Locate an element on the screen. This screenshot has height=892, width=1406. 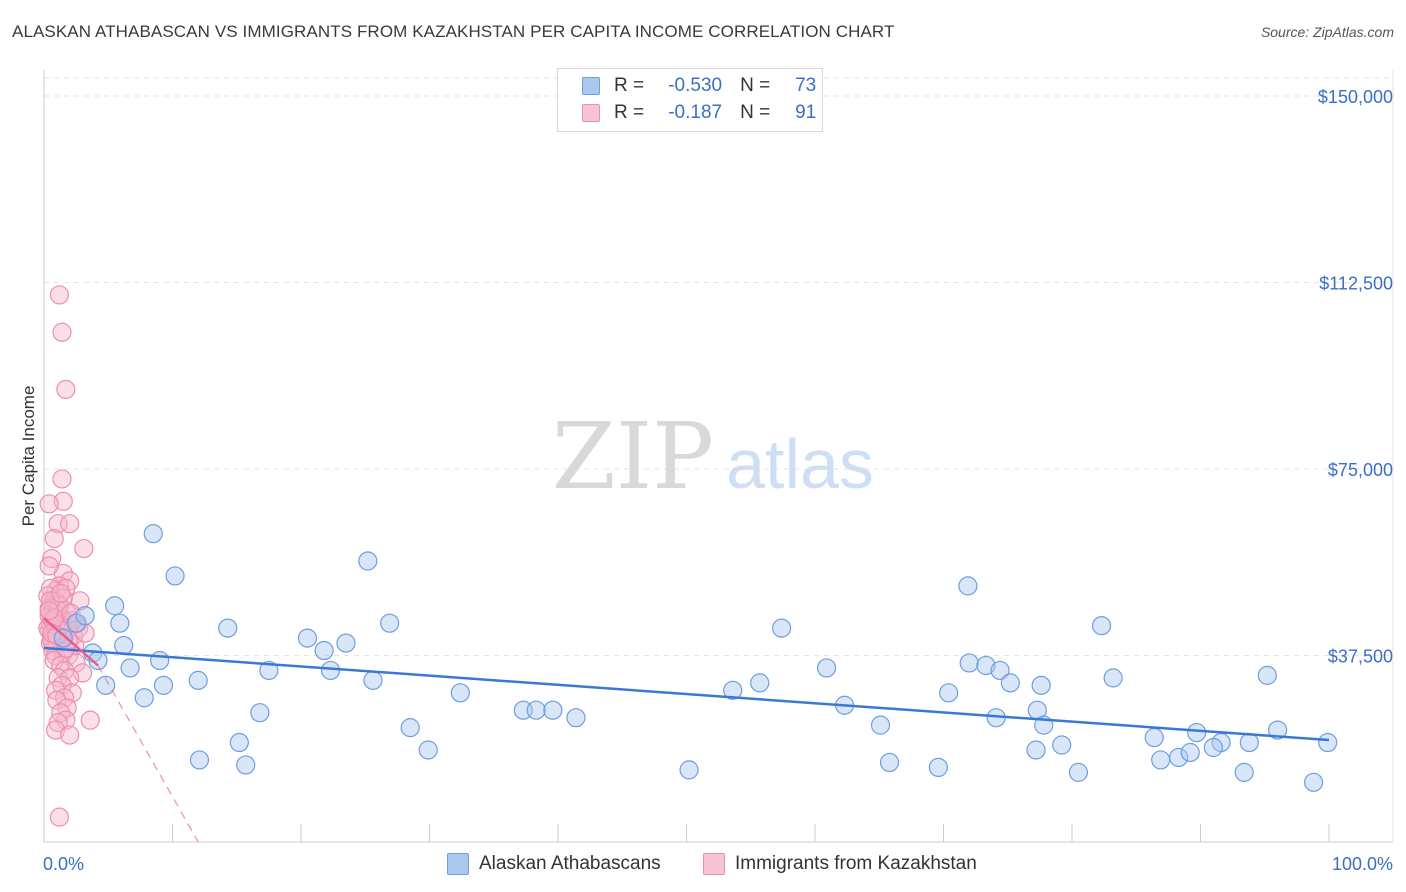
bottom-legend-label: Alaskan Athabascans is located at coordinates (570, 863).